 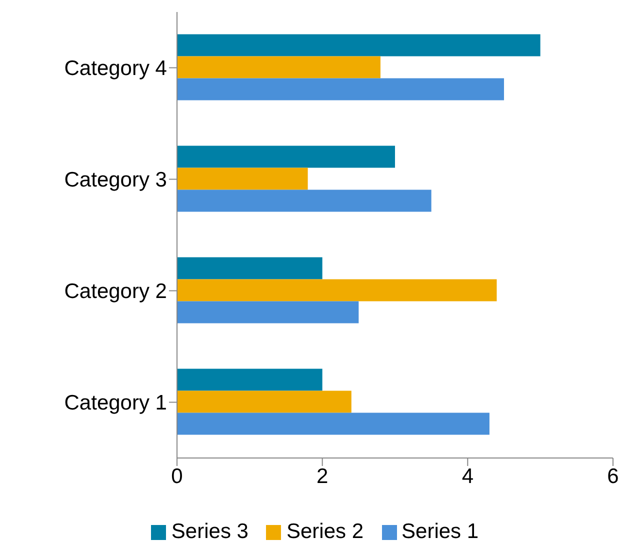 I want to click on legend-label: Series 2, so click(x=325, y=532).